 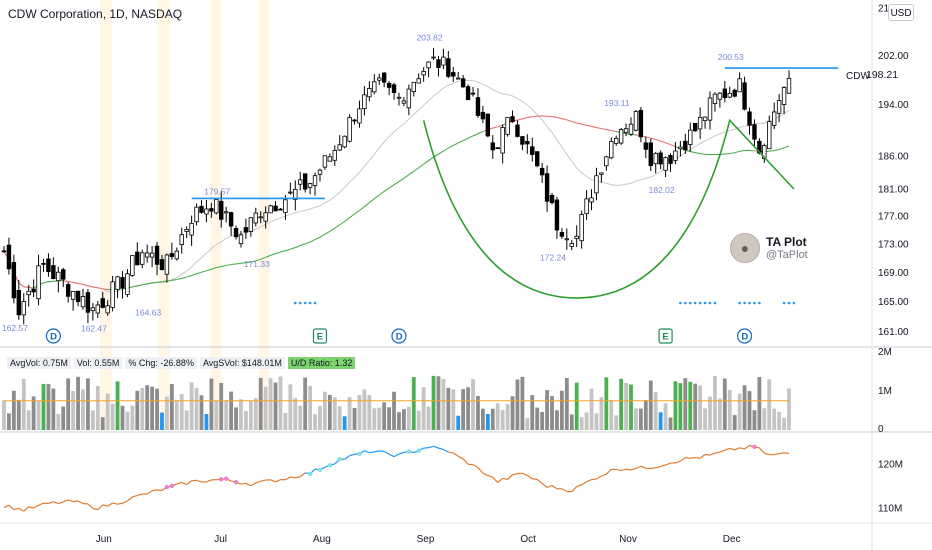 I want to click on highlight-band, so click(x=164, y=215).